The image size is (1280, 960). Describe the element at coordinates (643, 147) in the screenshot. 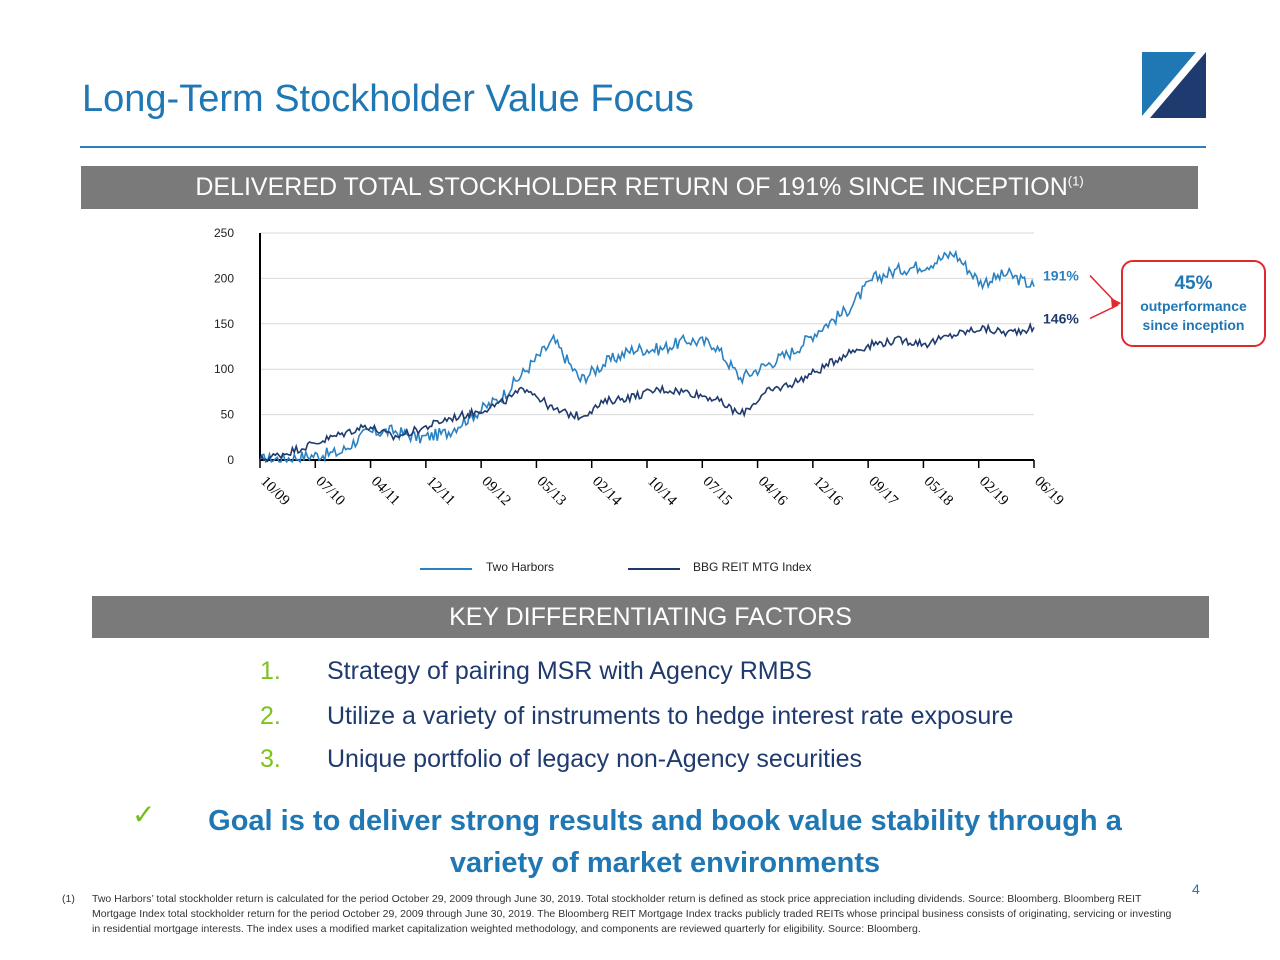

I see `title-divider` at that location.